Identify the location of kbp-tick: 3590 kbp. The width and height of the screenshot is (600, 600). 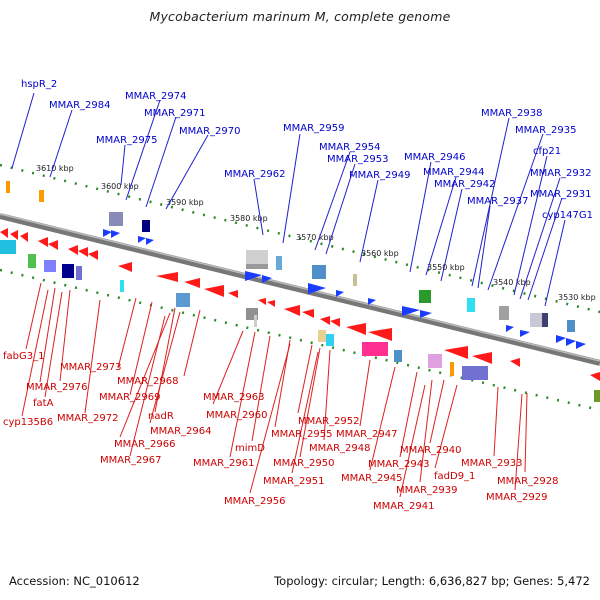
(185, 202).